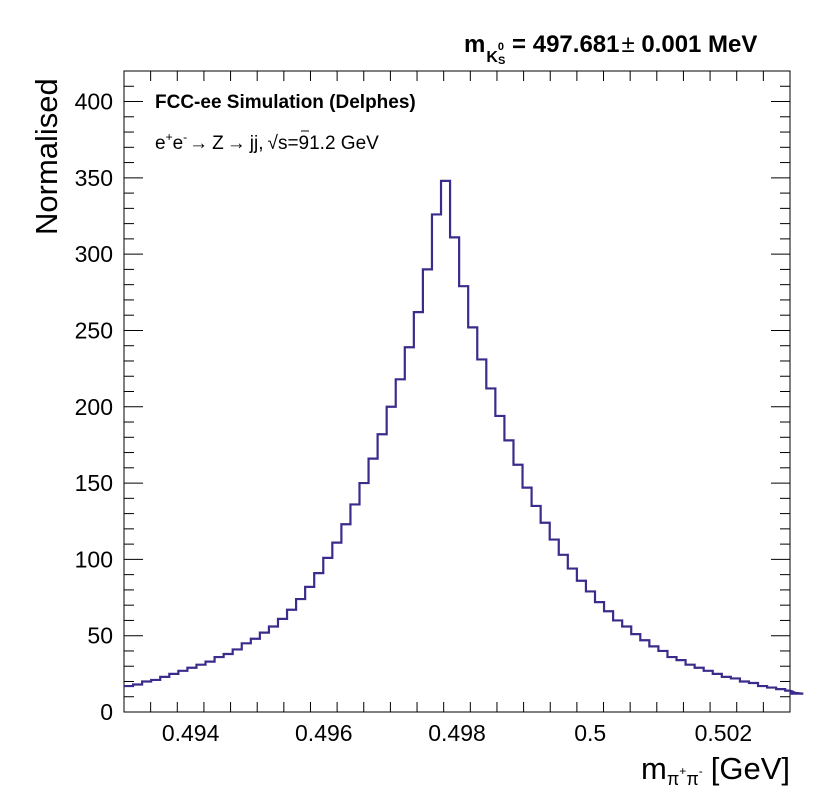  I want to click on title-particle: K, so click(492, 57).